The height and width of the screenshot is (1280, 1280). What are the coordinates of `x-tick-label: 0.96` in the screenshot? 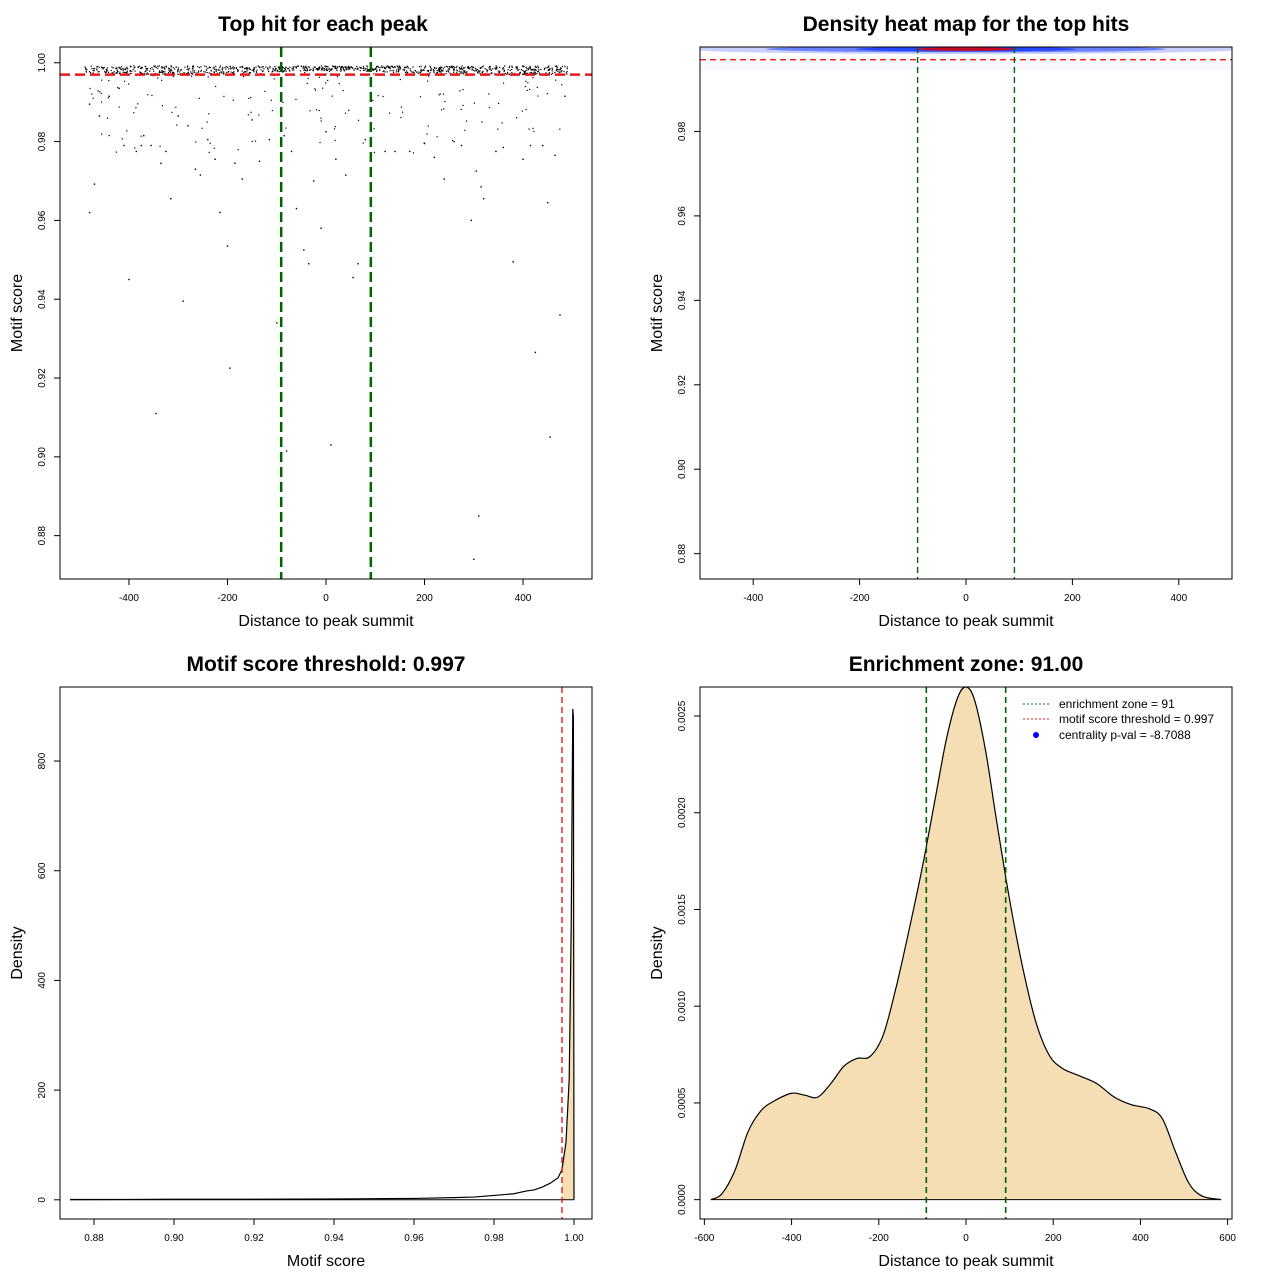 It's located at (414, 1238).